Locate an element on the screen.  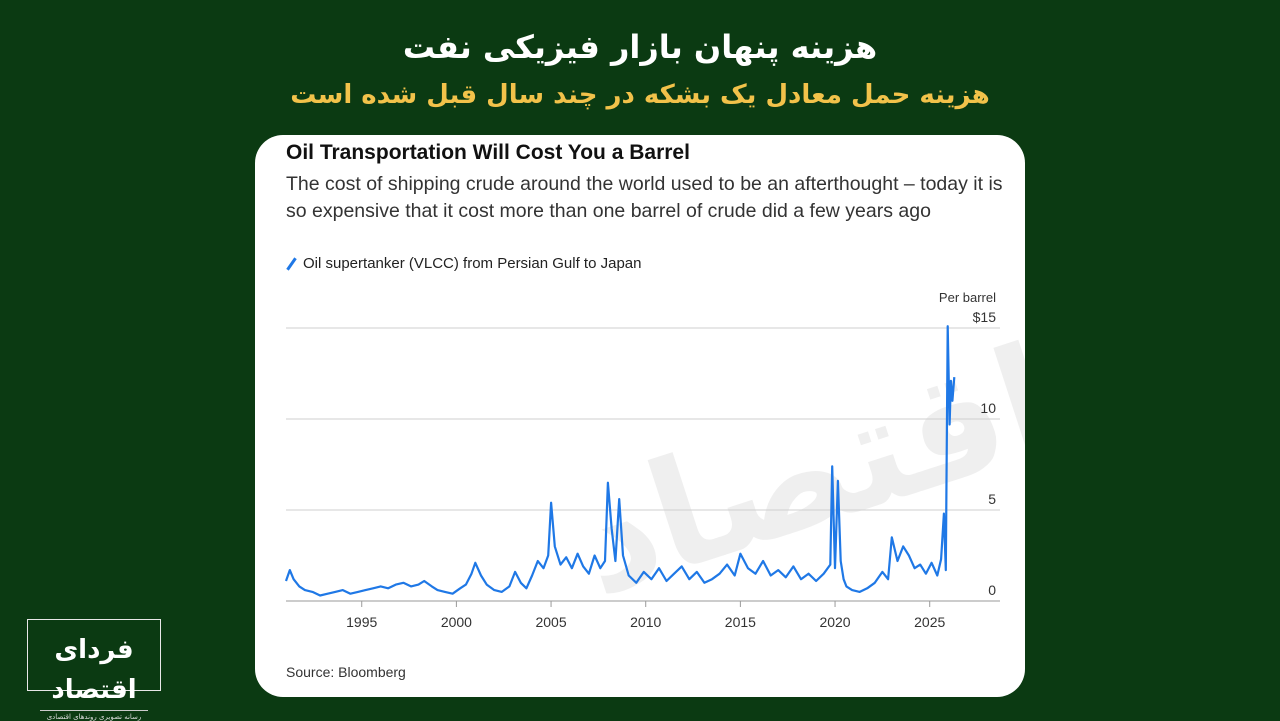
x-tick-label: 2025 is located at coordinates (929, 622).